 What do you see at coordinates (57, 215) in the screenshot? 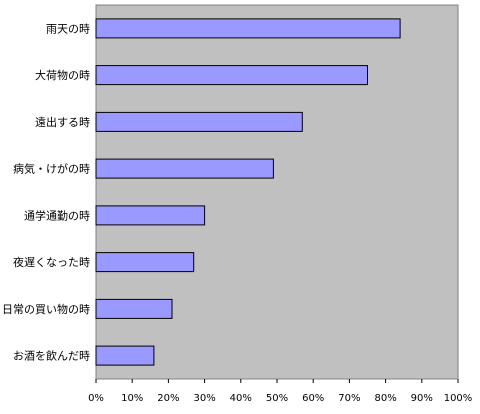
I see `category-label: 通学通勤の時` at bounding box center [57, 215].